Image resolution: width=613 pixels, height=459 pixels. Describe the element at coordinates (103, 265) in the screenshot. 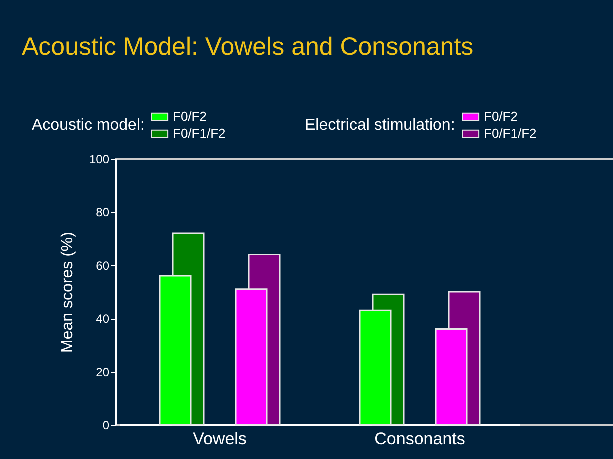

I see `y-tick-label: 60` at that location.